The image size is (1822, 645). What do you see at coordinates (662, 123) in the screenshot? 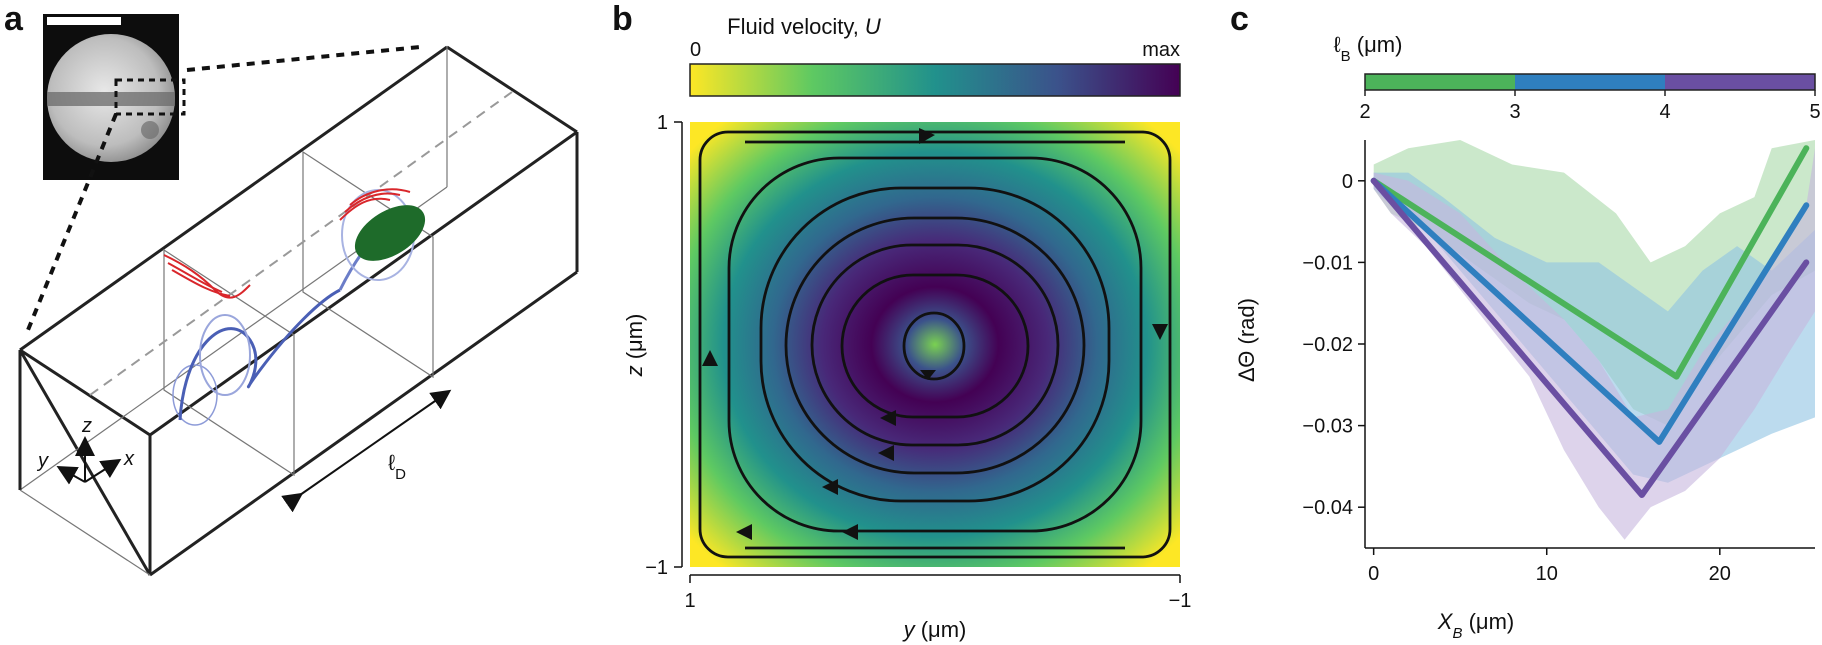
I see `heatmap-y-tick-top: 1` at bounding box center [662, 123].